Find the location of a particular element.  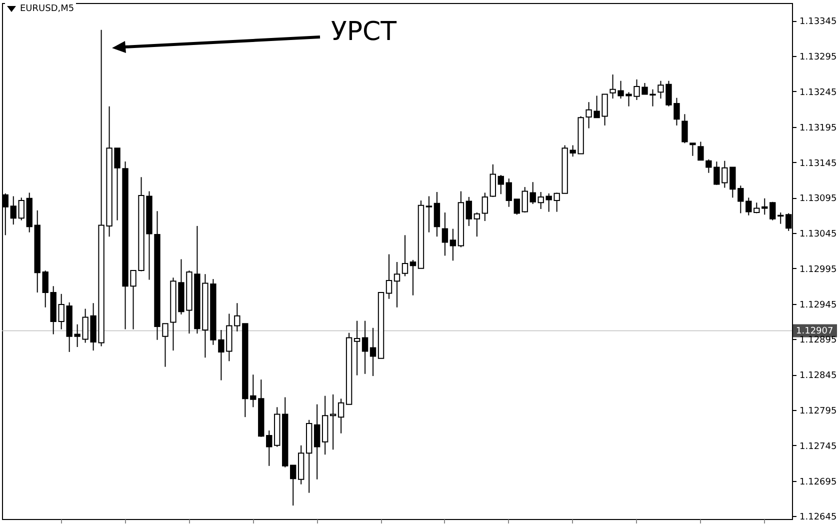

y-tick-label: 1.13095 is located at coordinates (818, 199).